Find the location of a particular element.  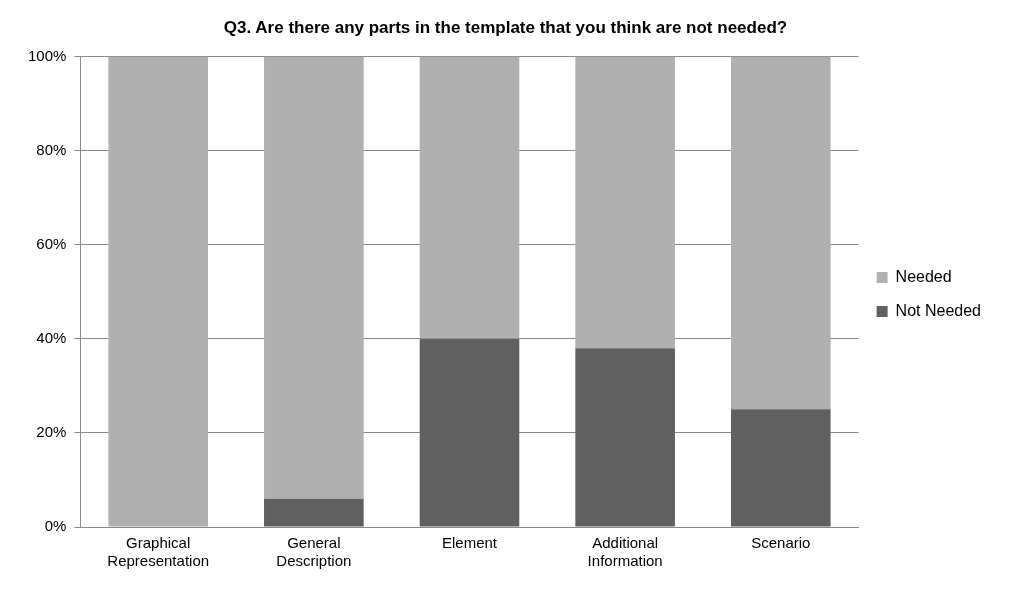

x-tick-label: Scenario is located at coordinates (781, 543).